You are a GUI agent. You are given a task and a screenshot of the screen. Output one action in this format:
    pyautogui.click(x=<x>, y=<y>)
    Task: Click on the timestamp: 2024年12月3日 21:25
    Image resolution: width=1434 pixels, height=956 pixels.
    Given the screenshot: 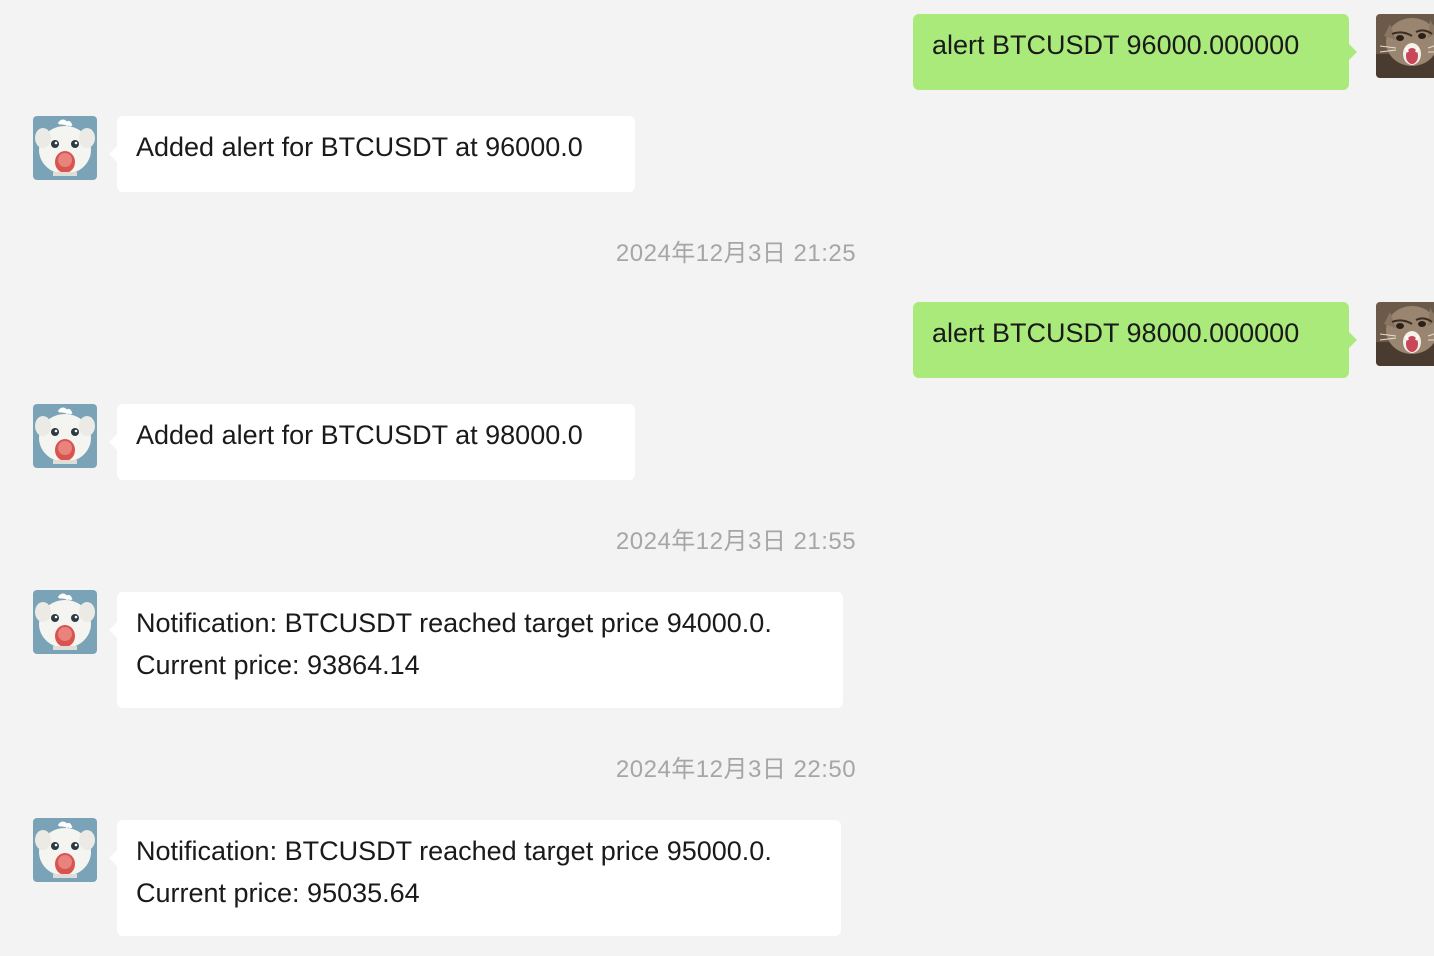 What is the action you would take?
    pyautogui.click(x=736, y=253)
    